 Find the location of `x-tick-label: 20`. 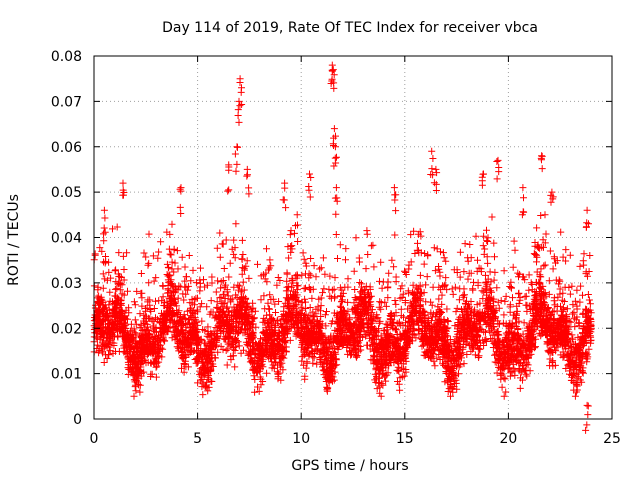

x-tick-label: 20 is located at coordinates (508, 439).